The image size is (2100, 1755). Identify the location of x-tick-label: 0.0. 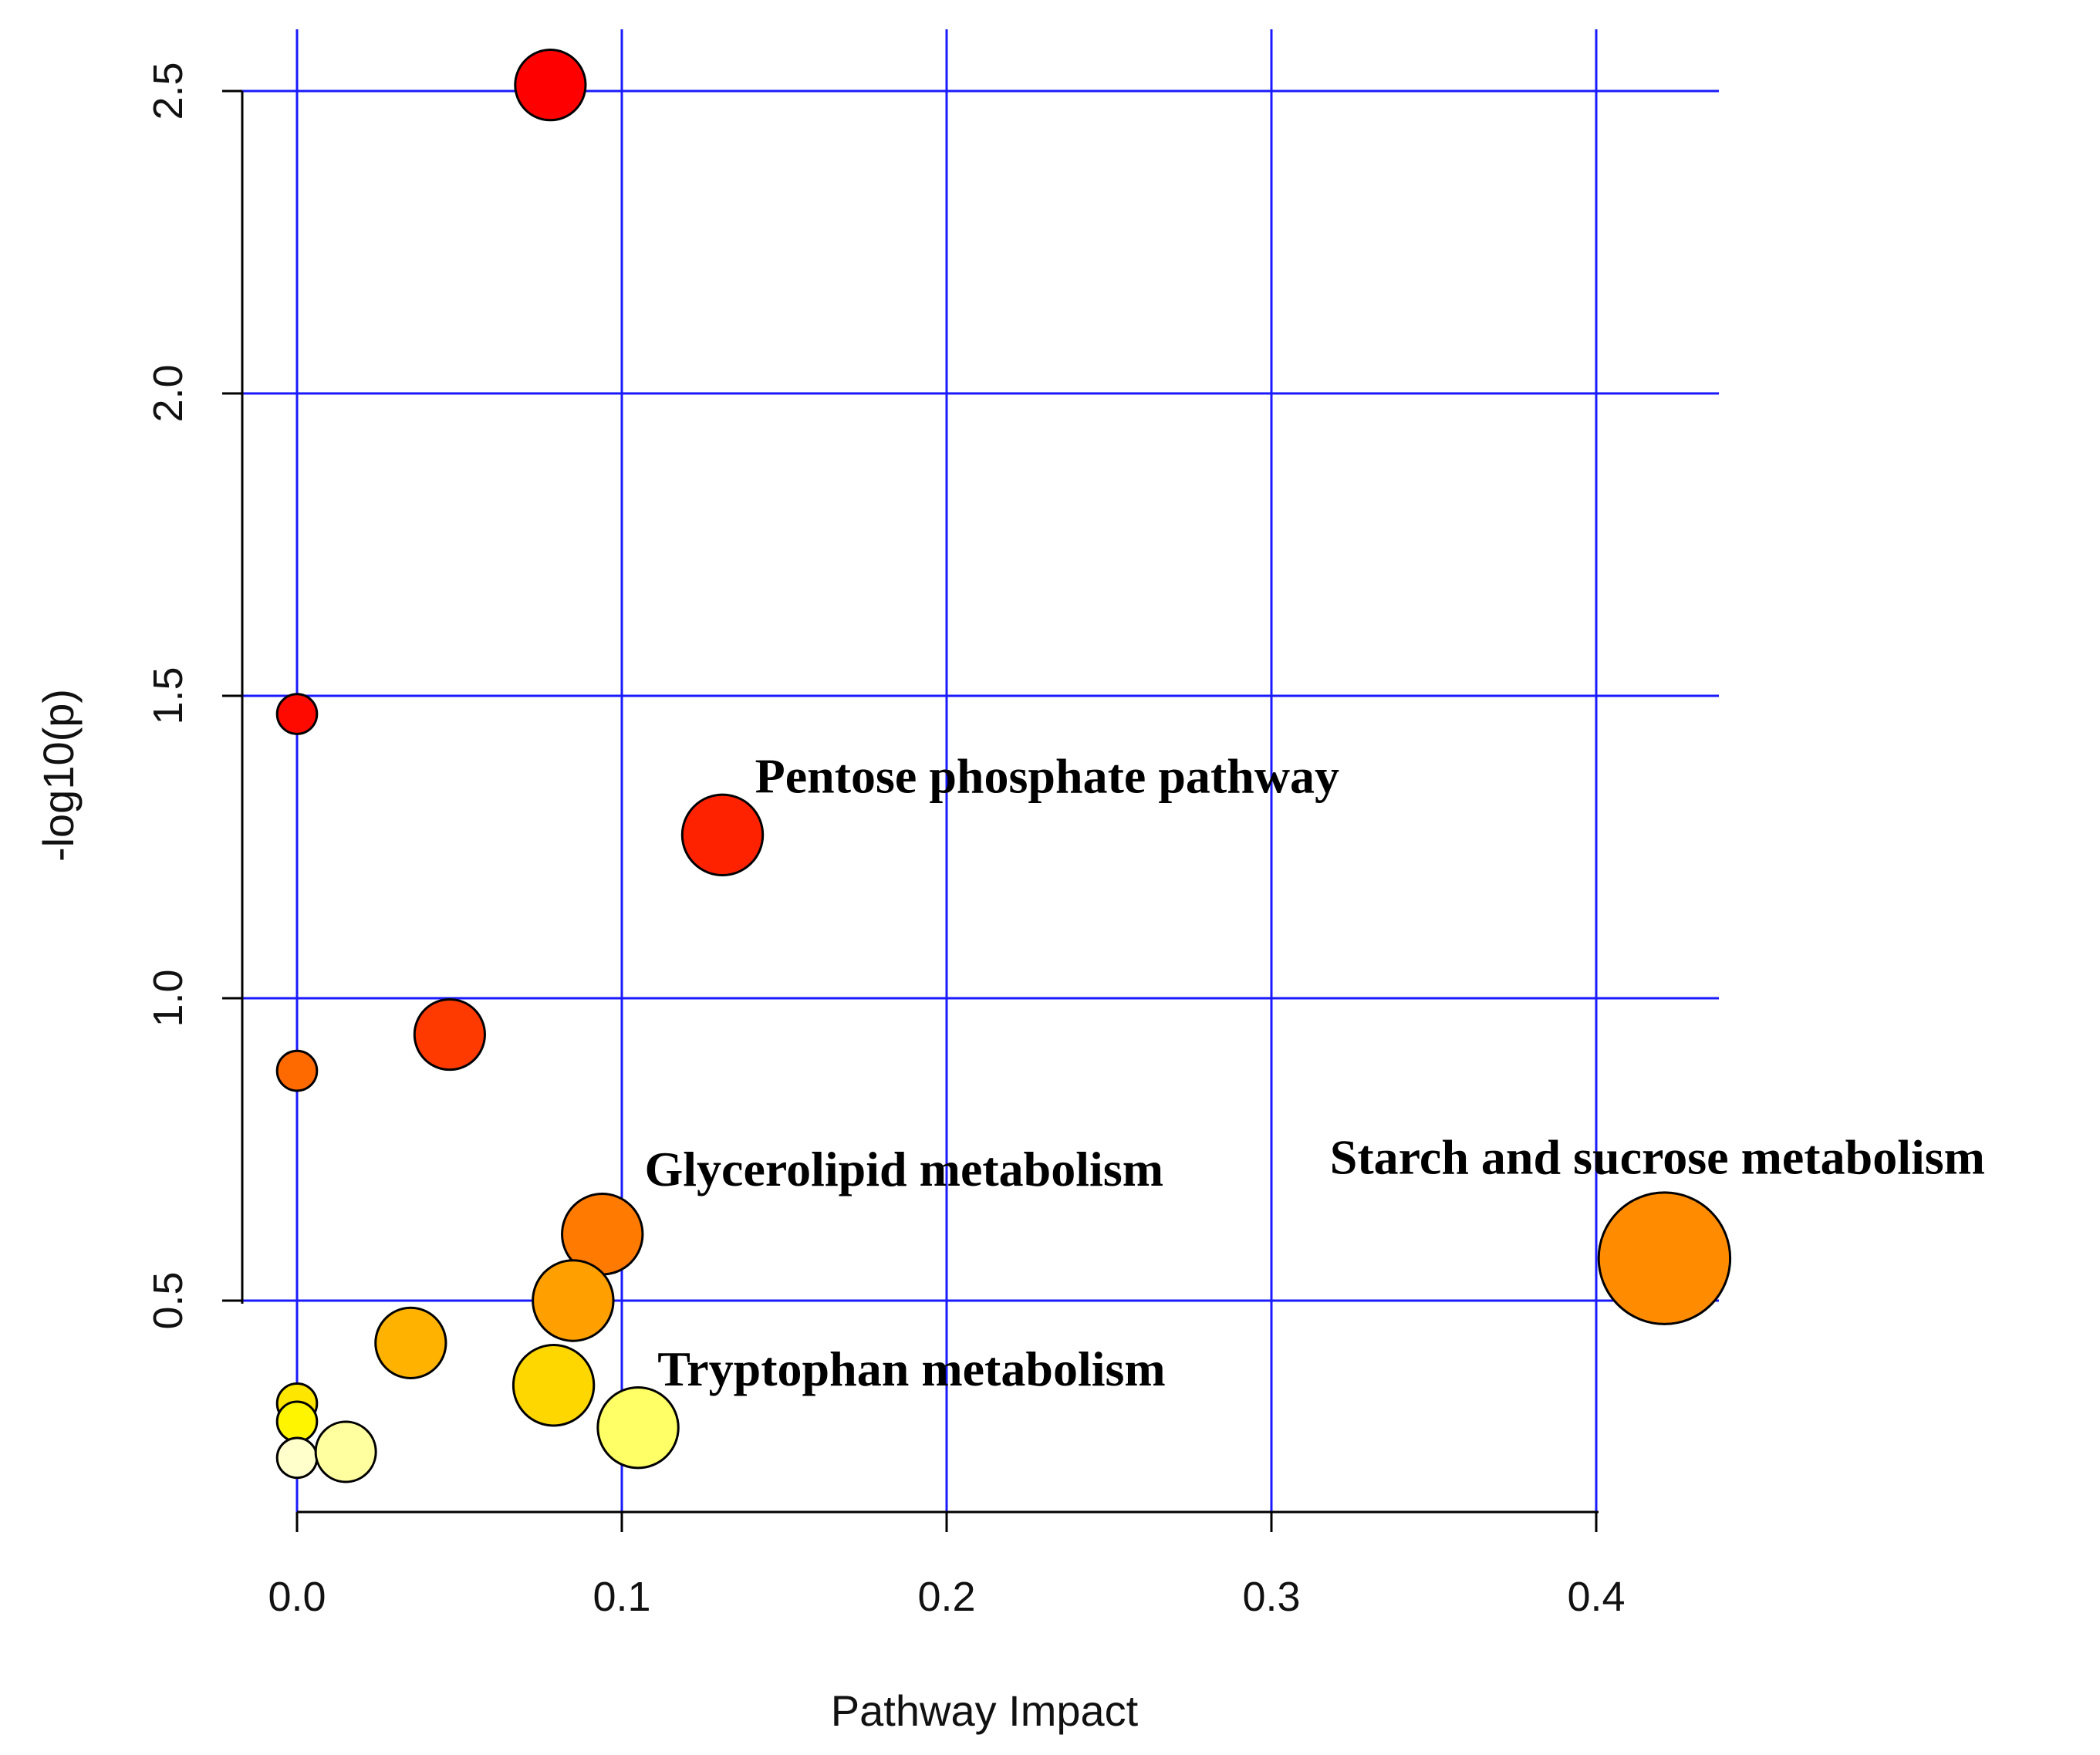
(297, 1597).